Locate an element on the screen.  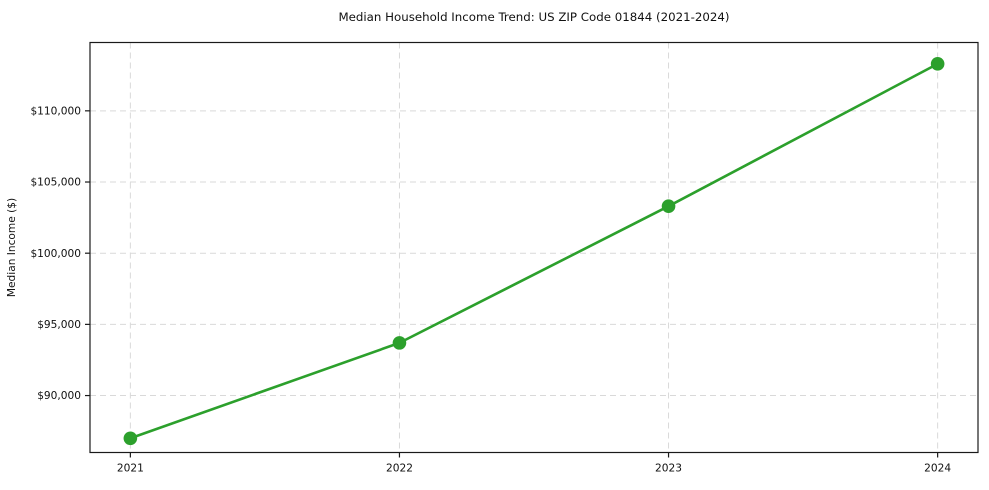
x-tick-label: 2022 is located at coordinates (399, 469).